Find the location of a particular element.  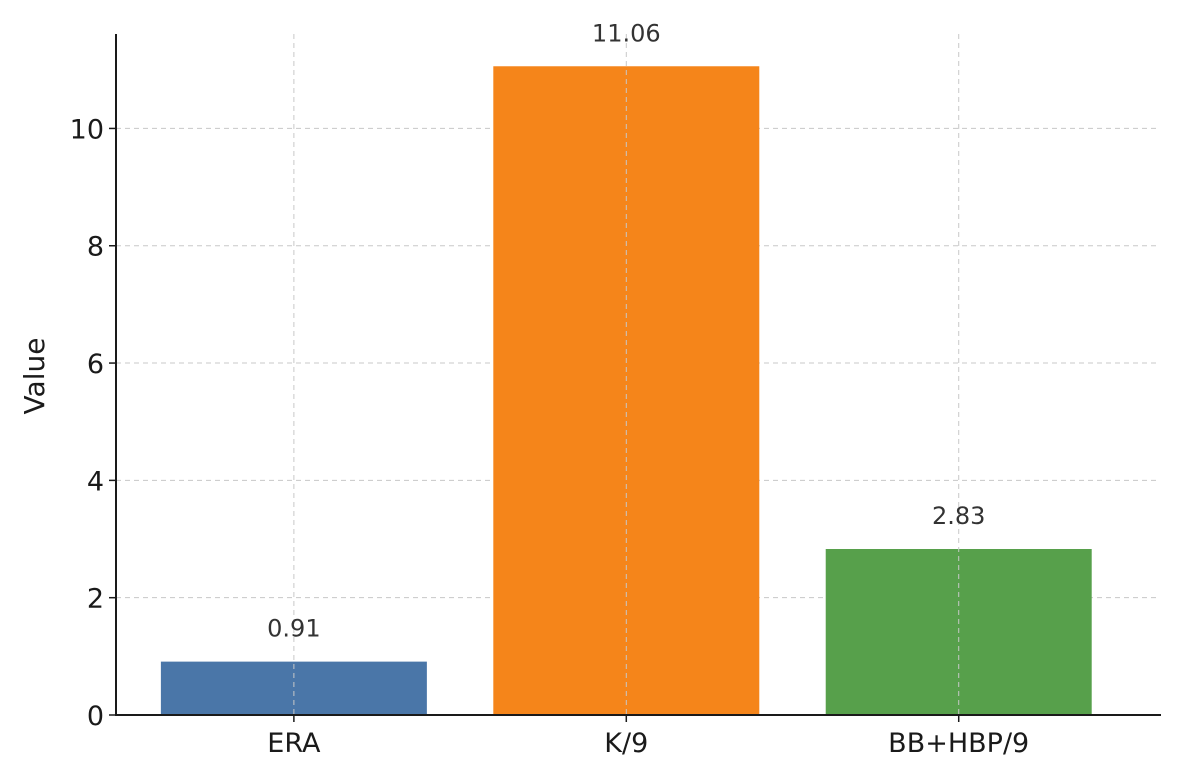

x-tick-label: K/9 is located at coordinates (626, 743).